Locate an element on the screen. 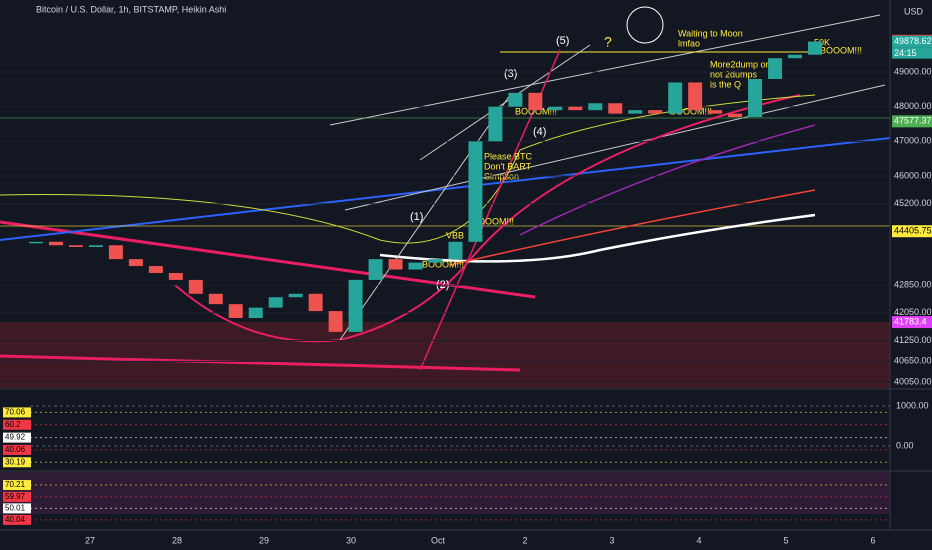 The height and width of the screenshot is (550, 932). note: Don't BART is located at coordinates (508, 166).